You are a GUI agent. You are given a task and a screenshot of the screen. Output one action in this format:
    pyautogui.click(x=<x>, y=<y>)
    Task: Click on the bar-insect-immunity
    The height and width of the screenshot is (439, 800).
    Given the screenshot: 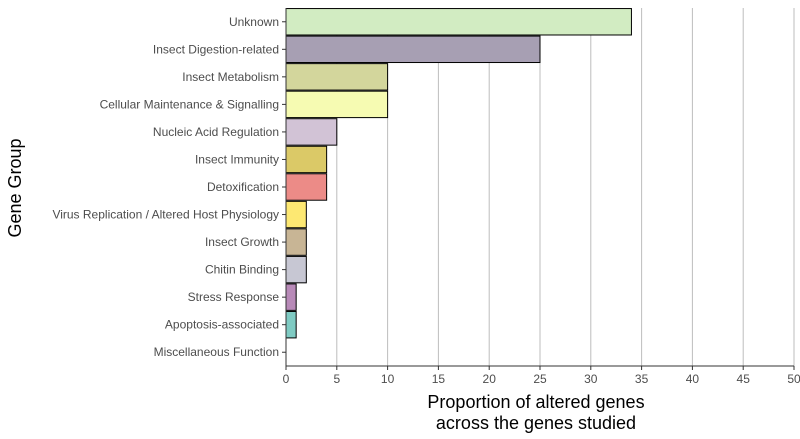 What is the action you would take?
    pyautogui.click(x=306, y=159)
    